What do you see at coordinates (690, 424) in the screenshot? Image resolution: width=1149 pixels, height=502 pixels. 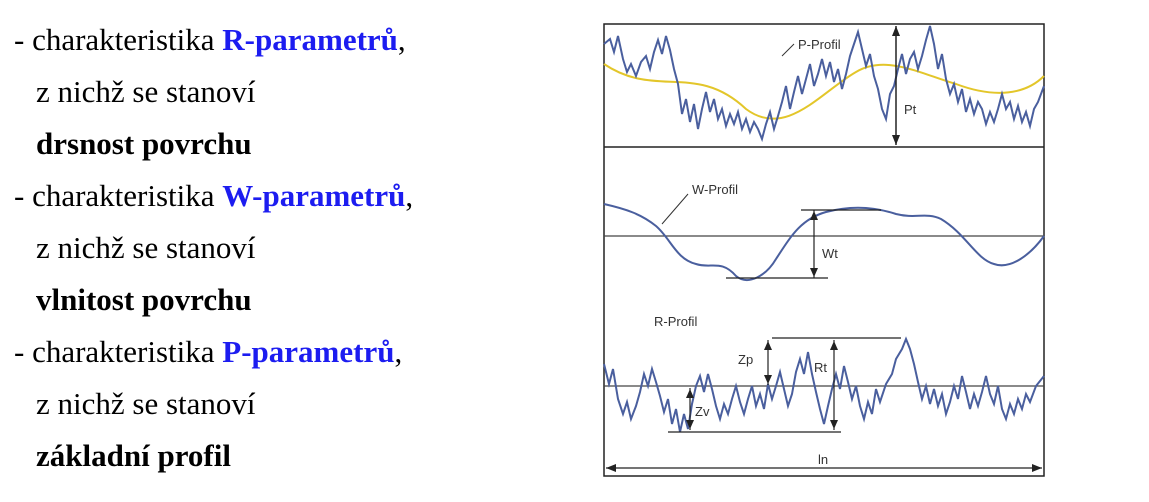 I see `zv-arrow-bottom` at bounding box center [690, 424].